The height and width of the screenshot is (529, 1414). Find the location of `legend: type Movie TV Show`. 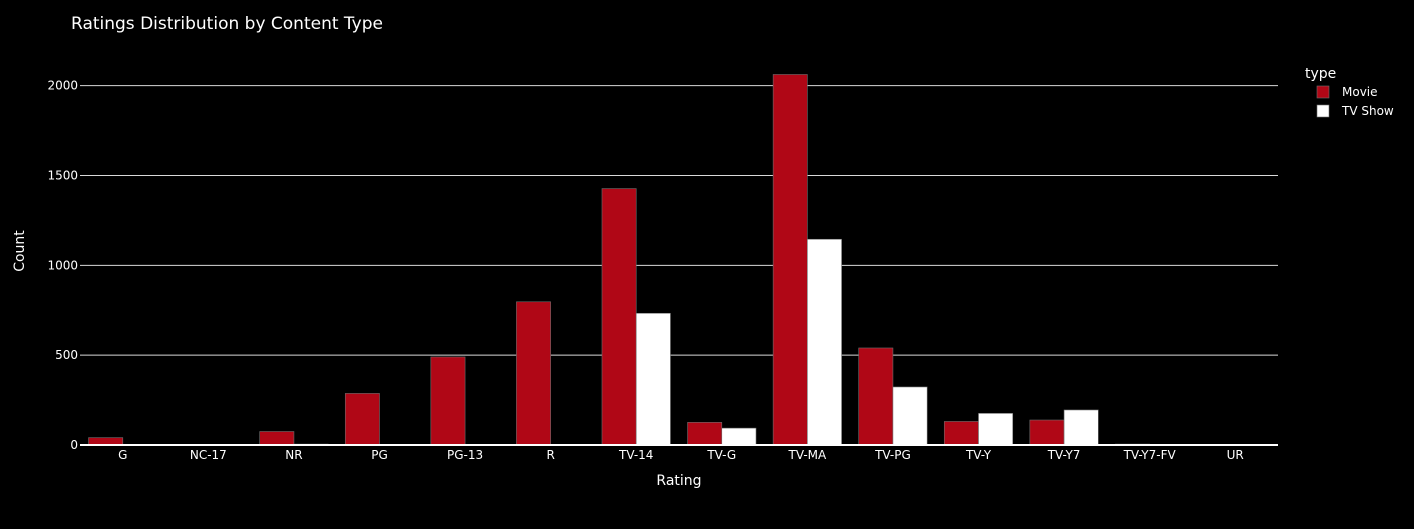

legend: type Movie TV Show is located at coordinates (1349, 92).